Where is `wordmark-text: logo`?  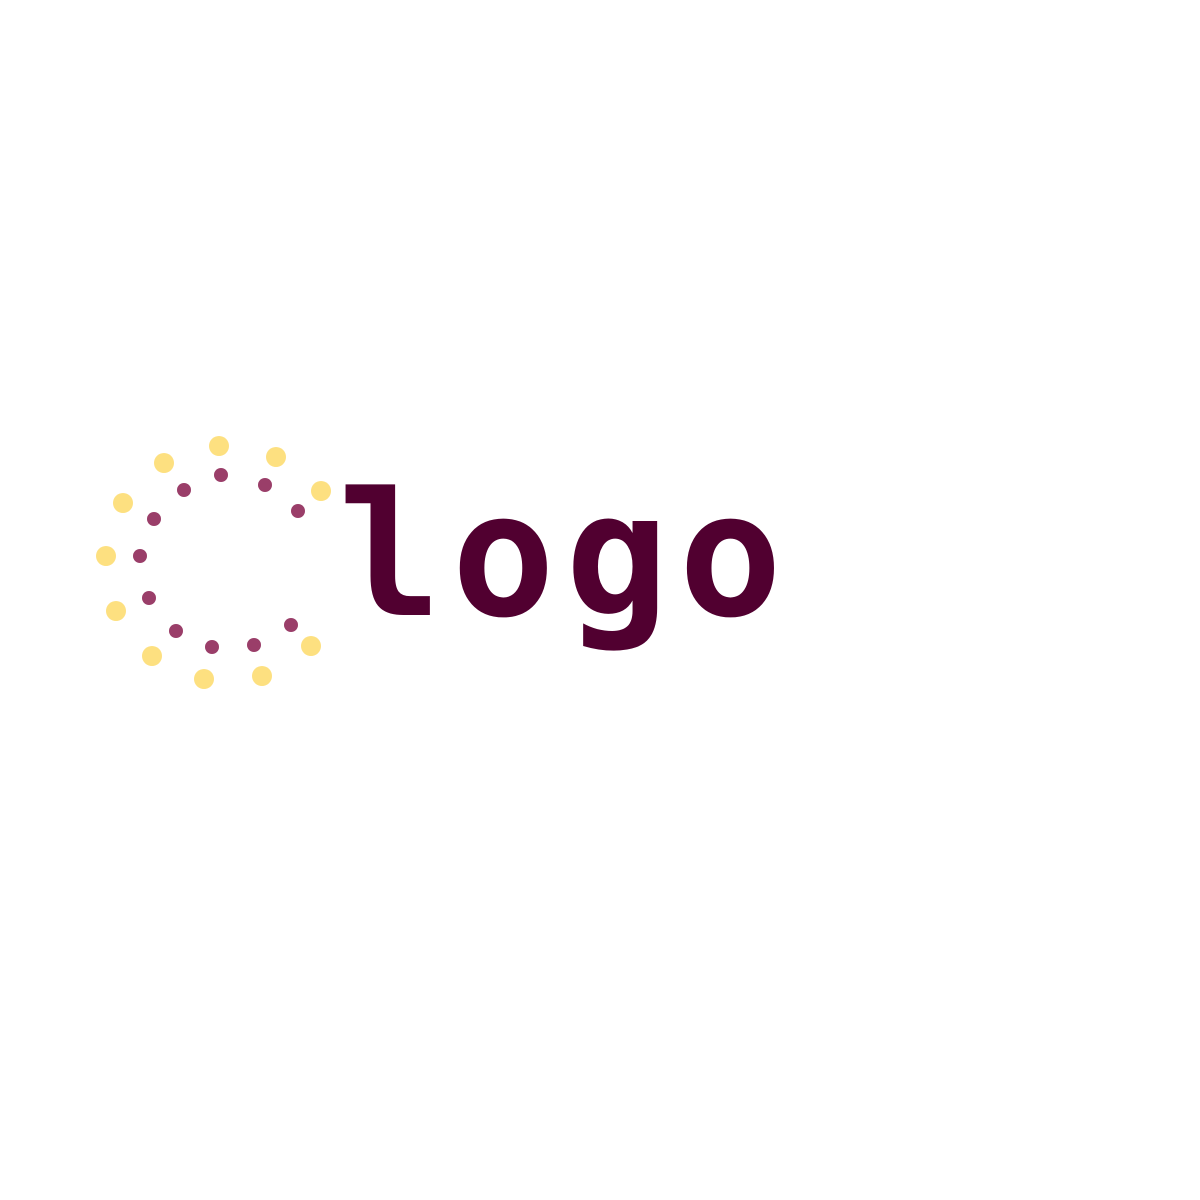
wordmark-text: logo is located at coordinates (565, 555).